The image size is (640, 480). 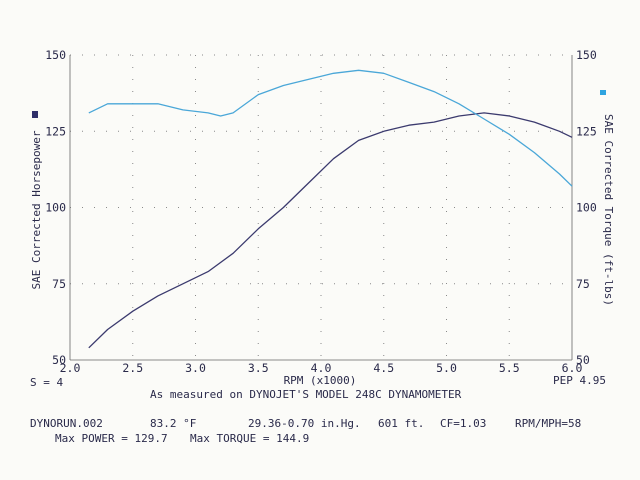 I want to click on temperature: 83.2 °F, so click(x=173, y=423).